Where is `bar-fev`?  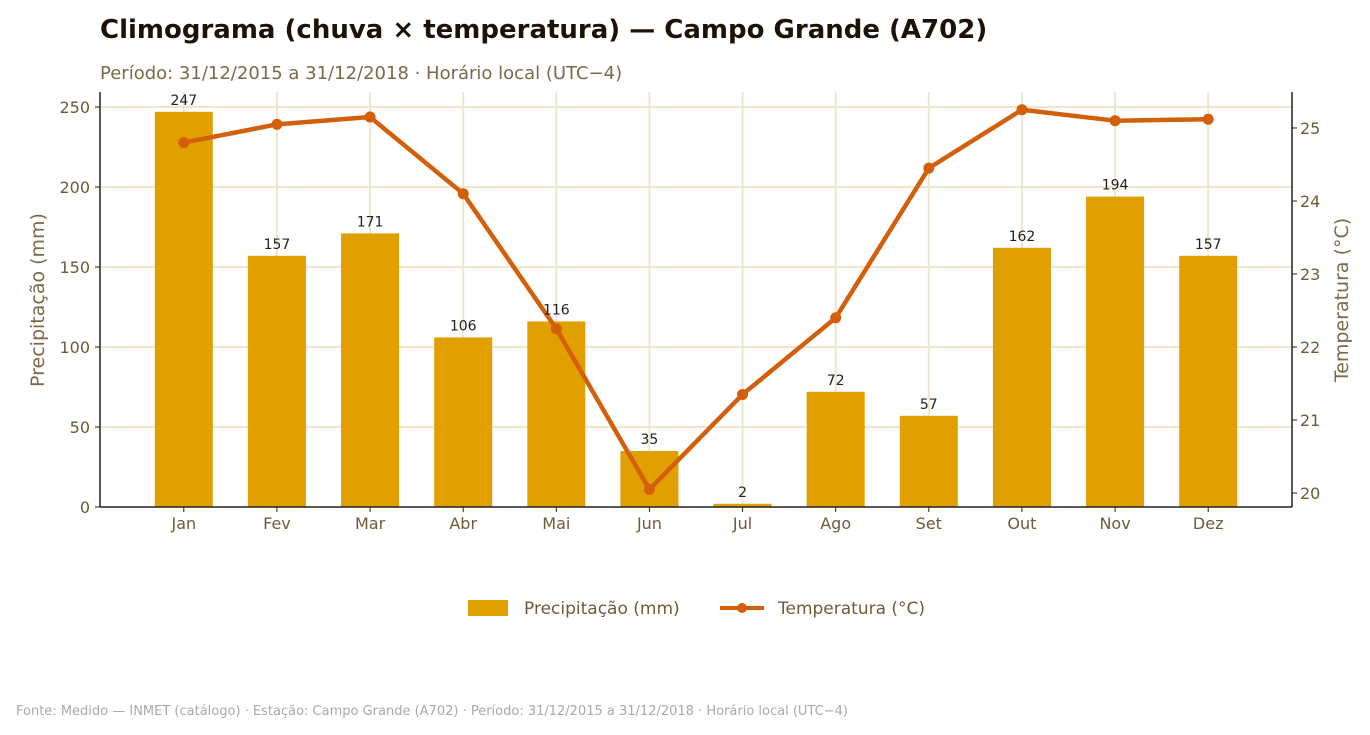
bar-fev is located at coordinates (276, 381).